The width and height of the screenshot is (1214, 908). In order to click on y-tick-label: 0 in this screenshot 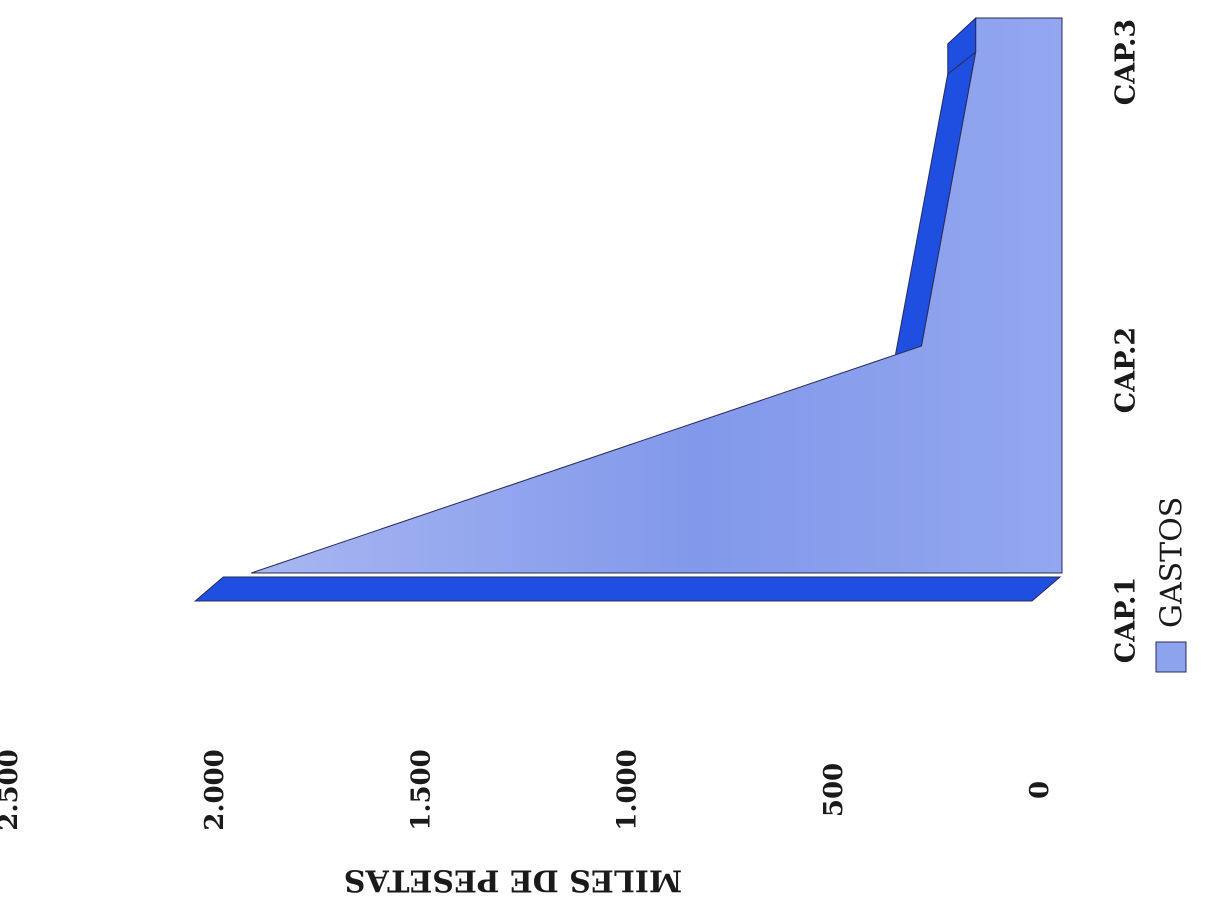, I will do `click(1040, 790)`.